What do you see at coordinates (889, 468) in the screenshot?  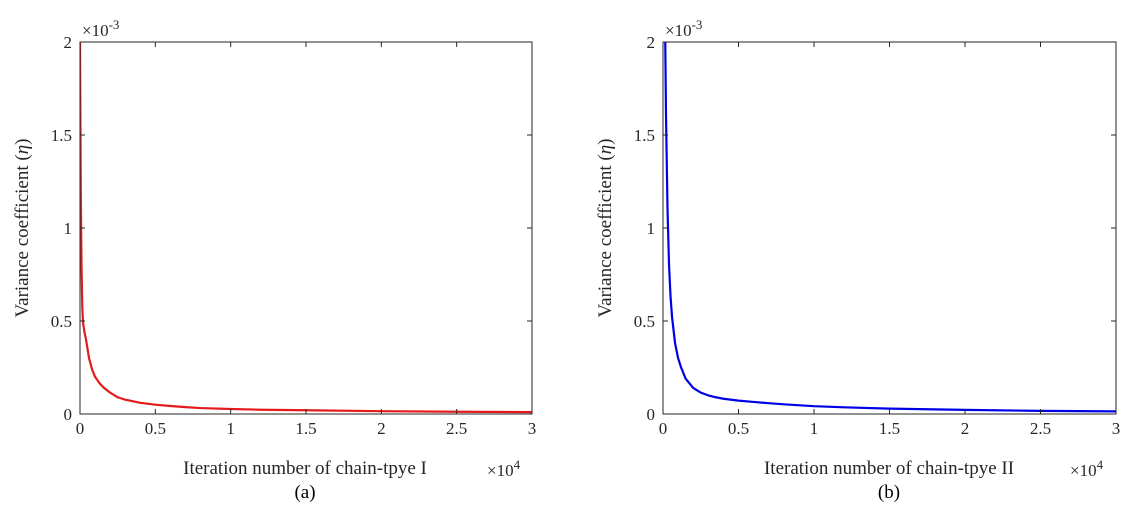 I see `x-axis-label: Iteration number of chain-tpye II` at bounding box center [889, 468].